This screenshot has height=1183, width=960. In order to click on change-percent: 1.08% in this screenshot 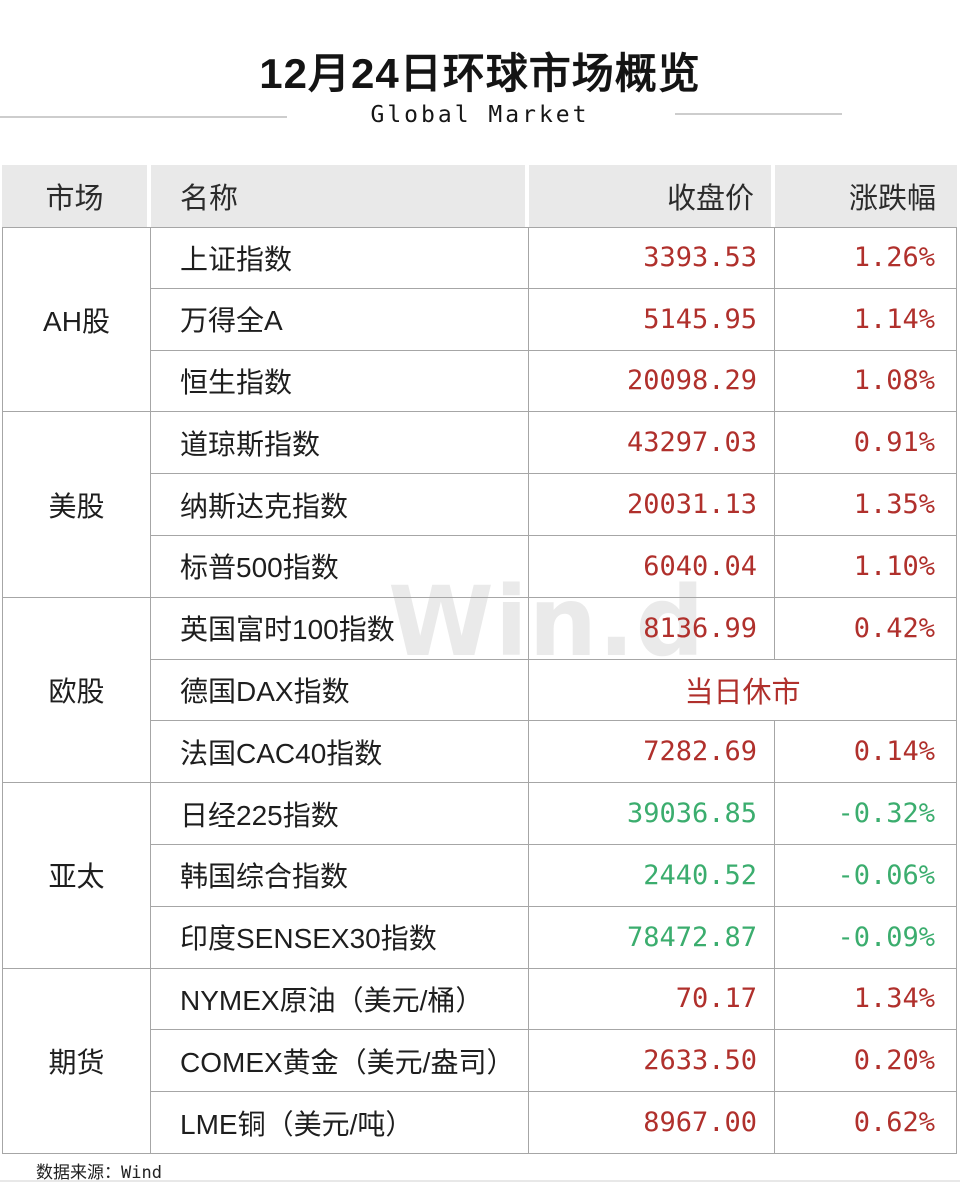, I will do `click(866, 381)`.